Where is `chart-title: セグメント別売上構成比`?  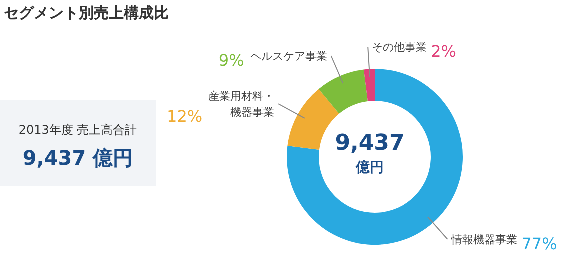 chart-title: セグメント別売上構成比 is located at coordinates (86, 13).